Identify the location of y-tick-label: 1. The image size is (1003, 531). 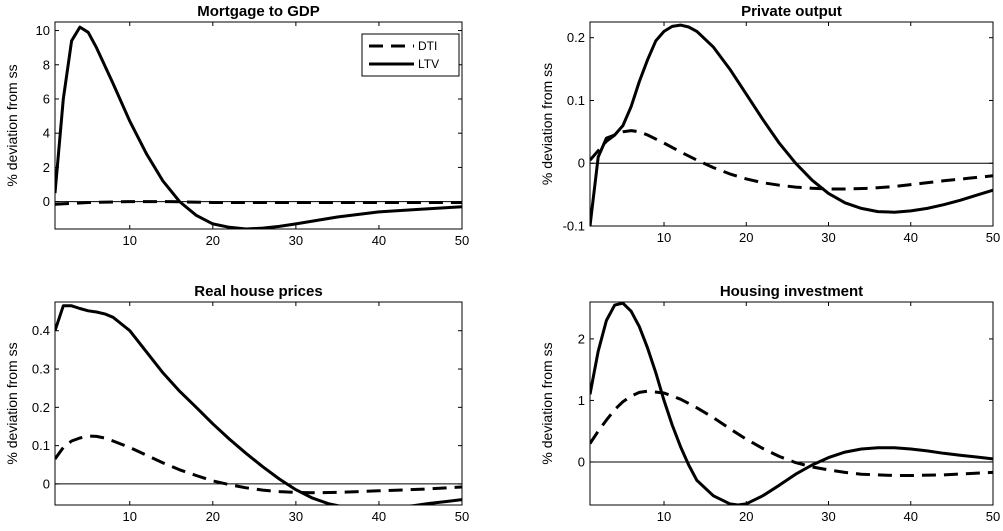
(581, 400).